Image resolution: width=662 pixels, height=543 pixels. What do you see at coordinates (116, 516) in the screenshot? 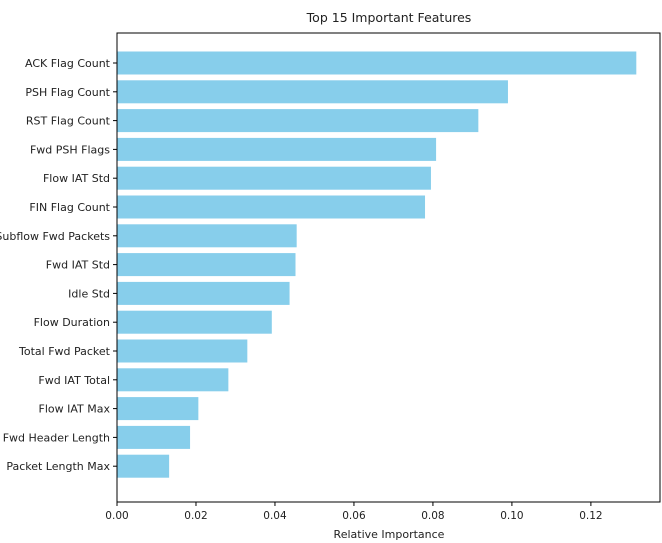
I see `x-tick-label: 0.00` at bounding box center [116, 516].